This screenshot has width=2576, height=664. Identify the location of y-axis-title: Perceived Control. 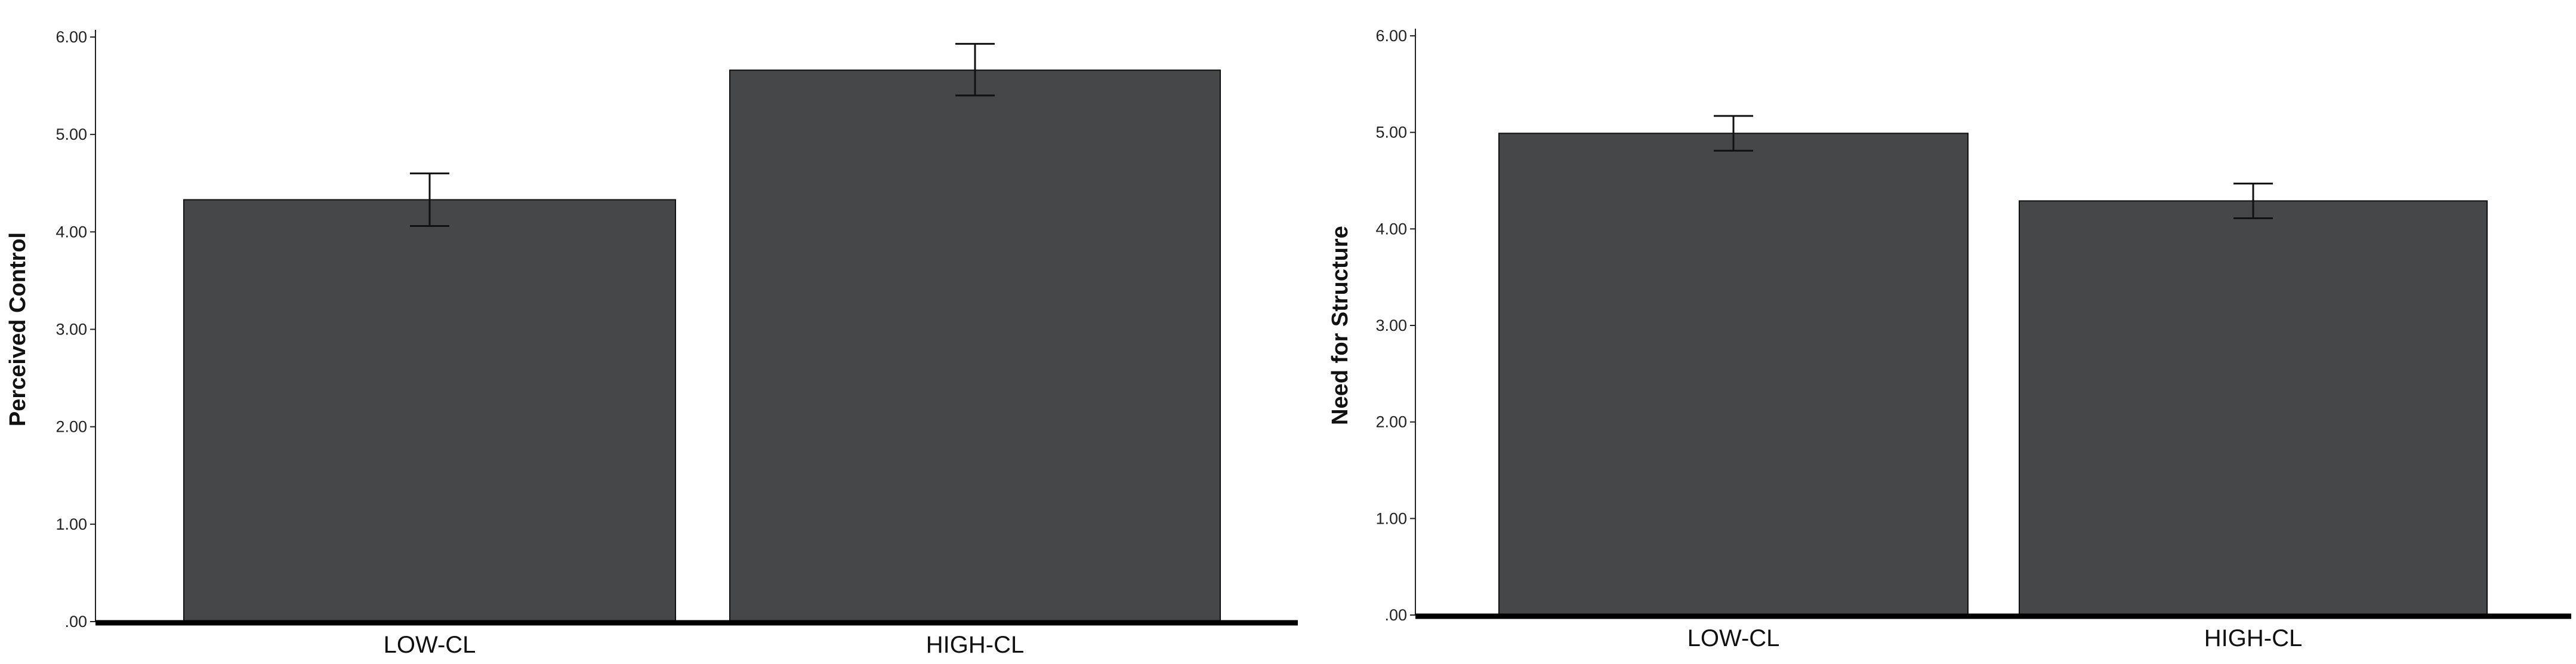
(18, 329).